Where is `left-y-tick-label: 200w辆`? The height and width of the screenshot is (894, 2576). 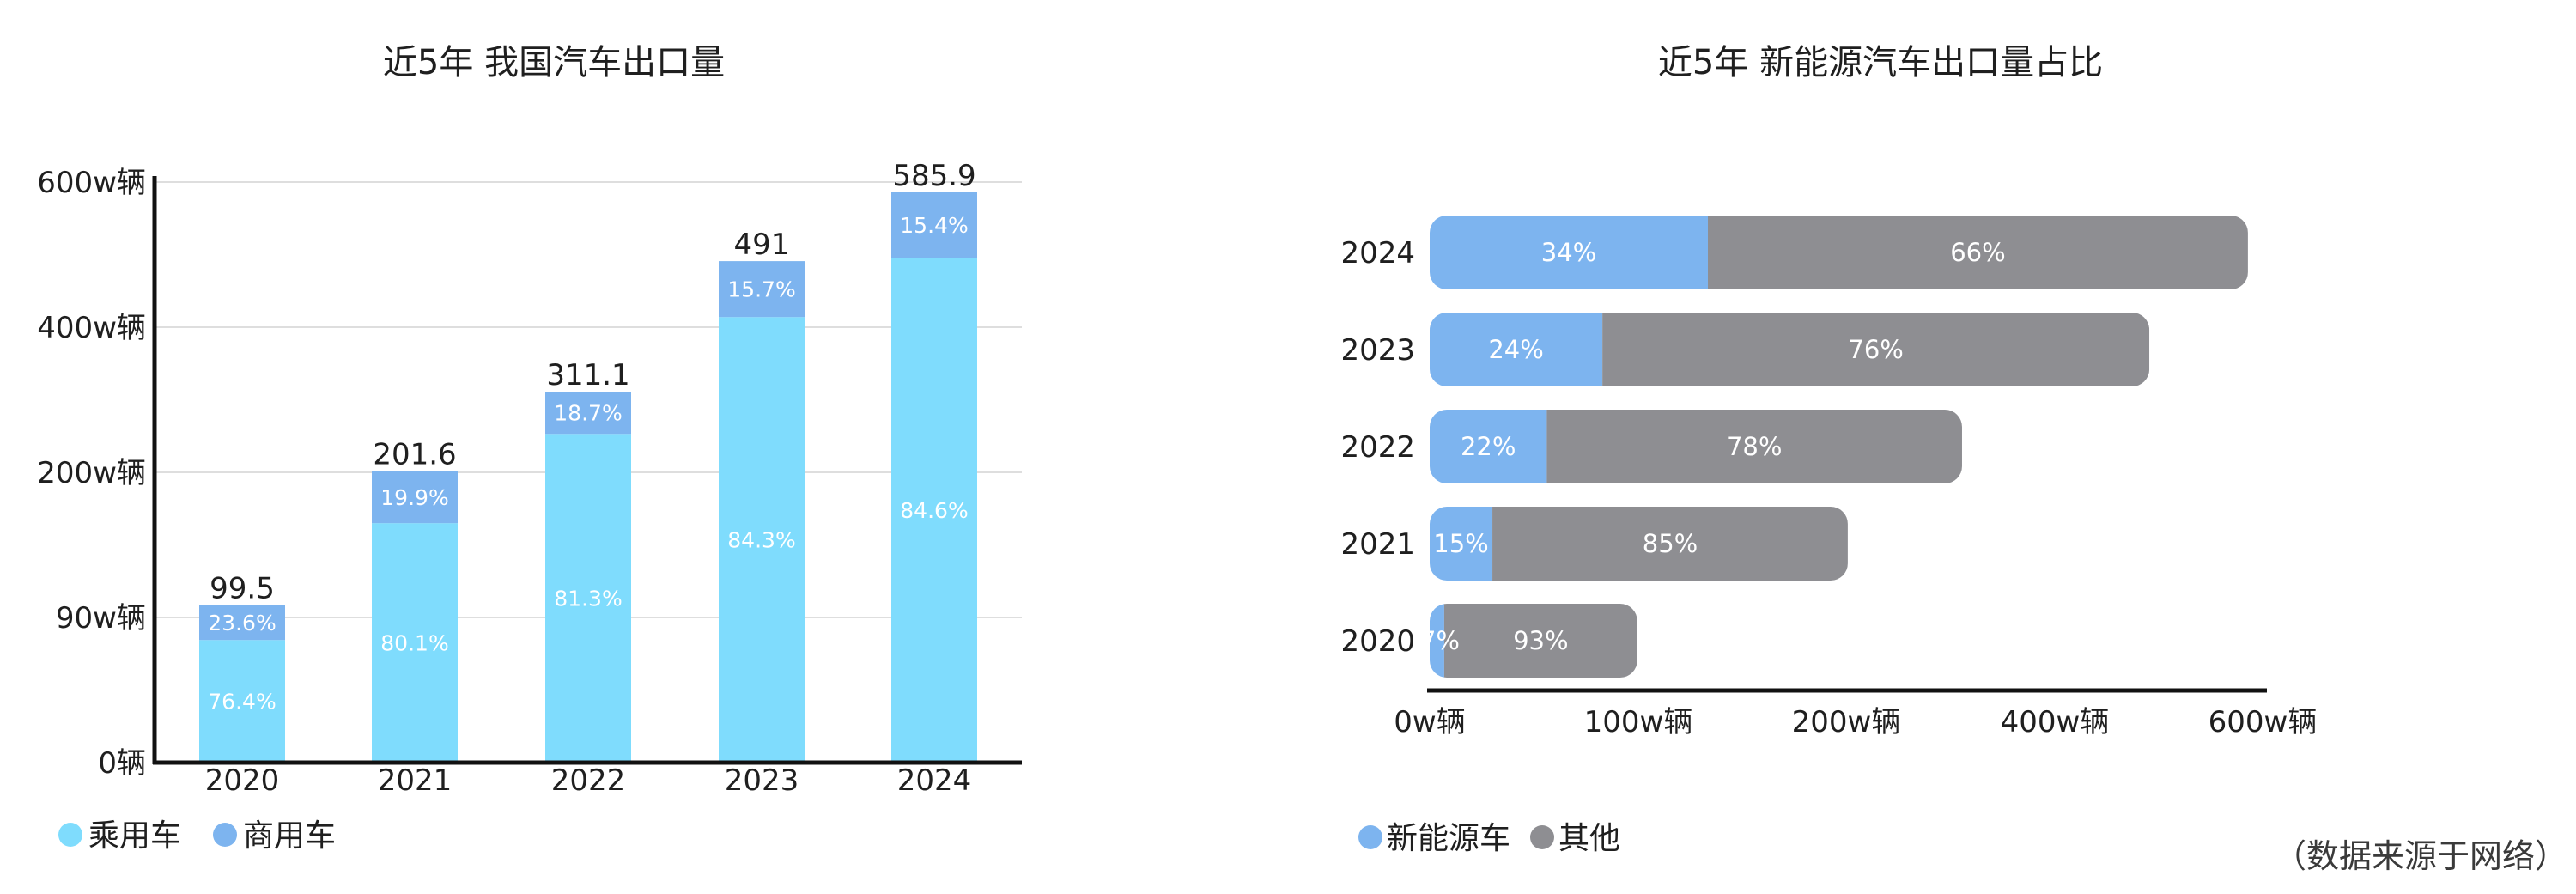
left-y-tick-label: 200w辆 is located at coordinates (91, 473).